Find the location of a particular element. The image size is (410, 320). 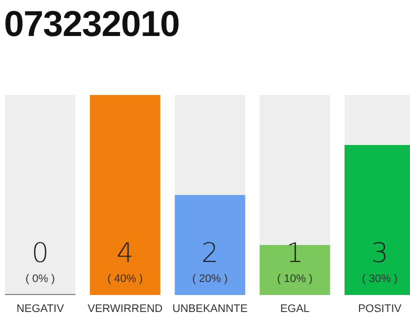

data-label: 0 is located at coordinates (40, 253).